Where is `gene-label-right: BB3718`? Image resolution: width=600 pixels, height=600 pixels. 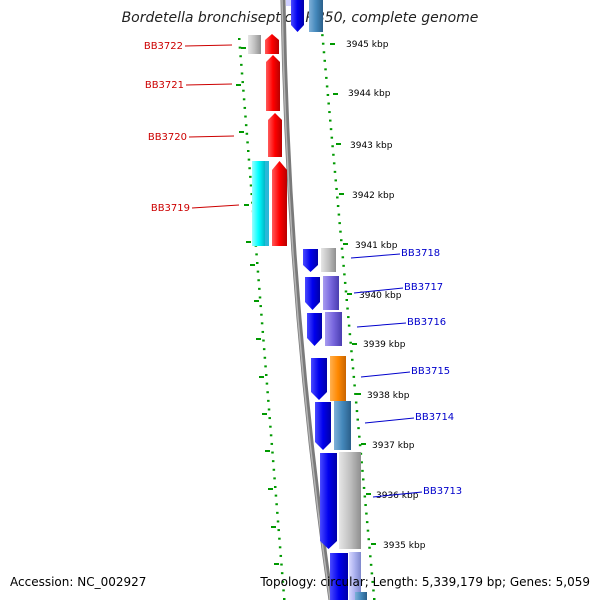
gene-label-right: BB3718 is located at coordinates (420, 253).